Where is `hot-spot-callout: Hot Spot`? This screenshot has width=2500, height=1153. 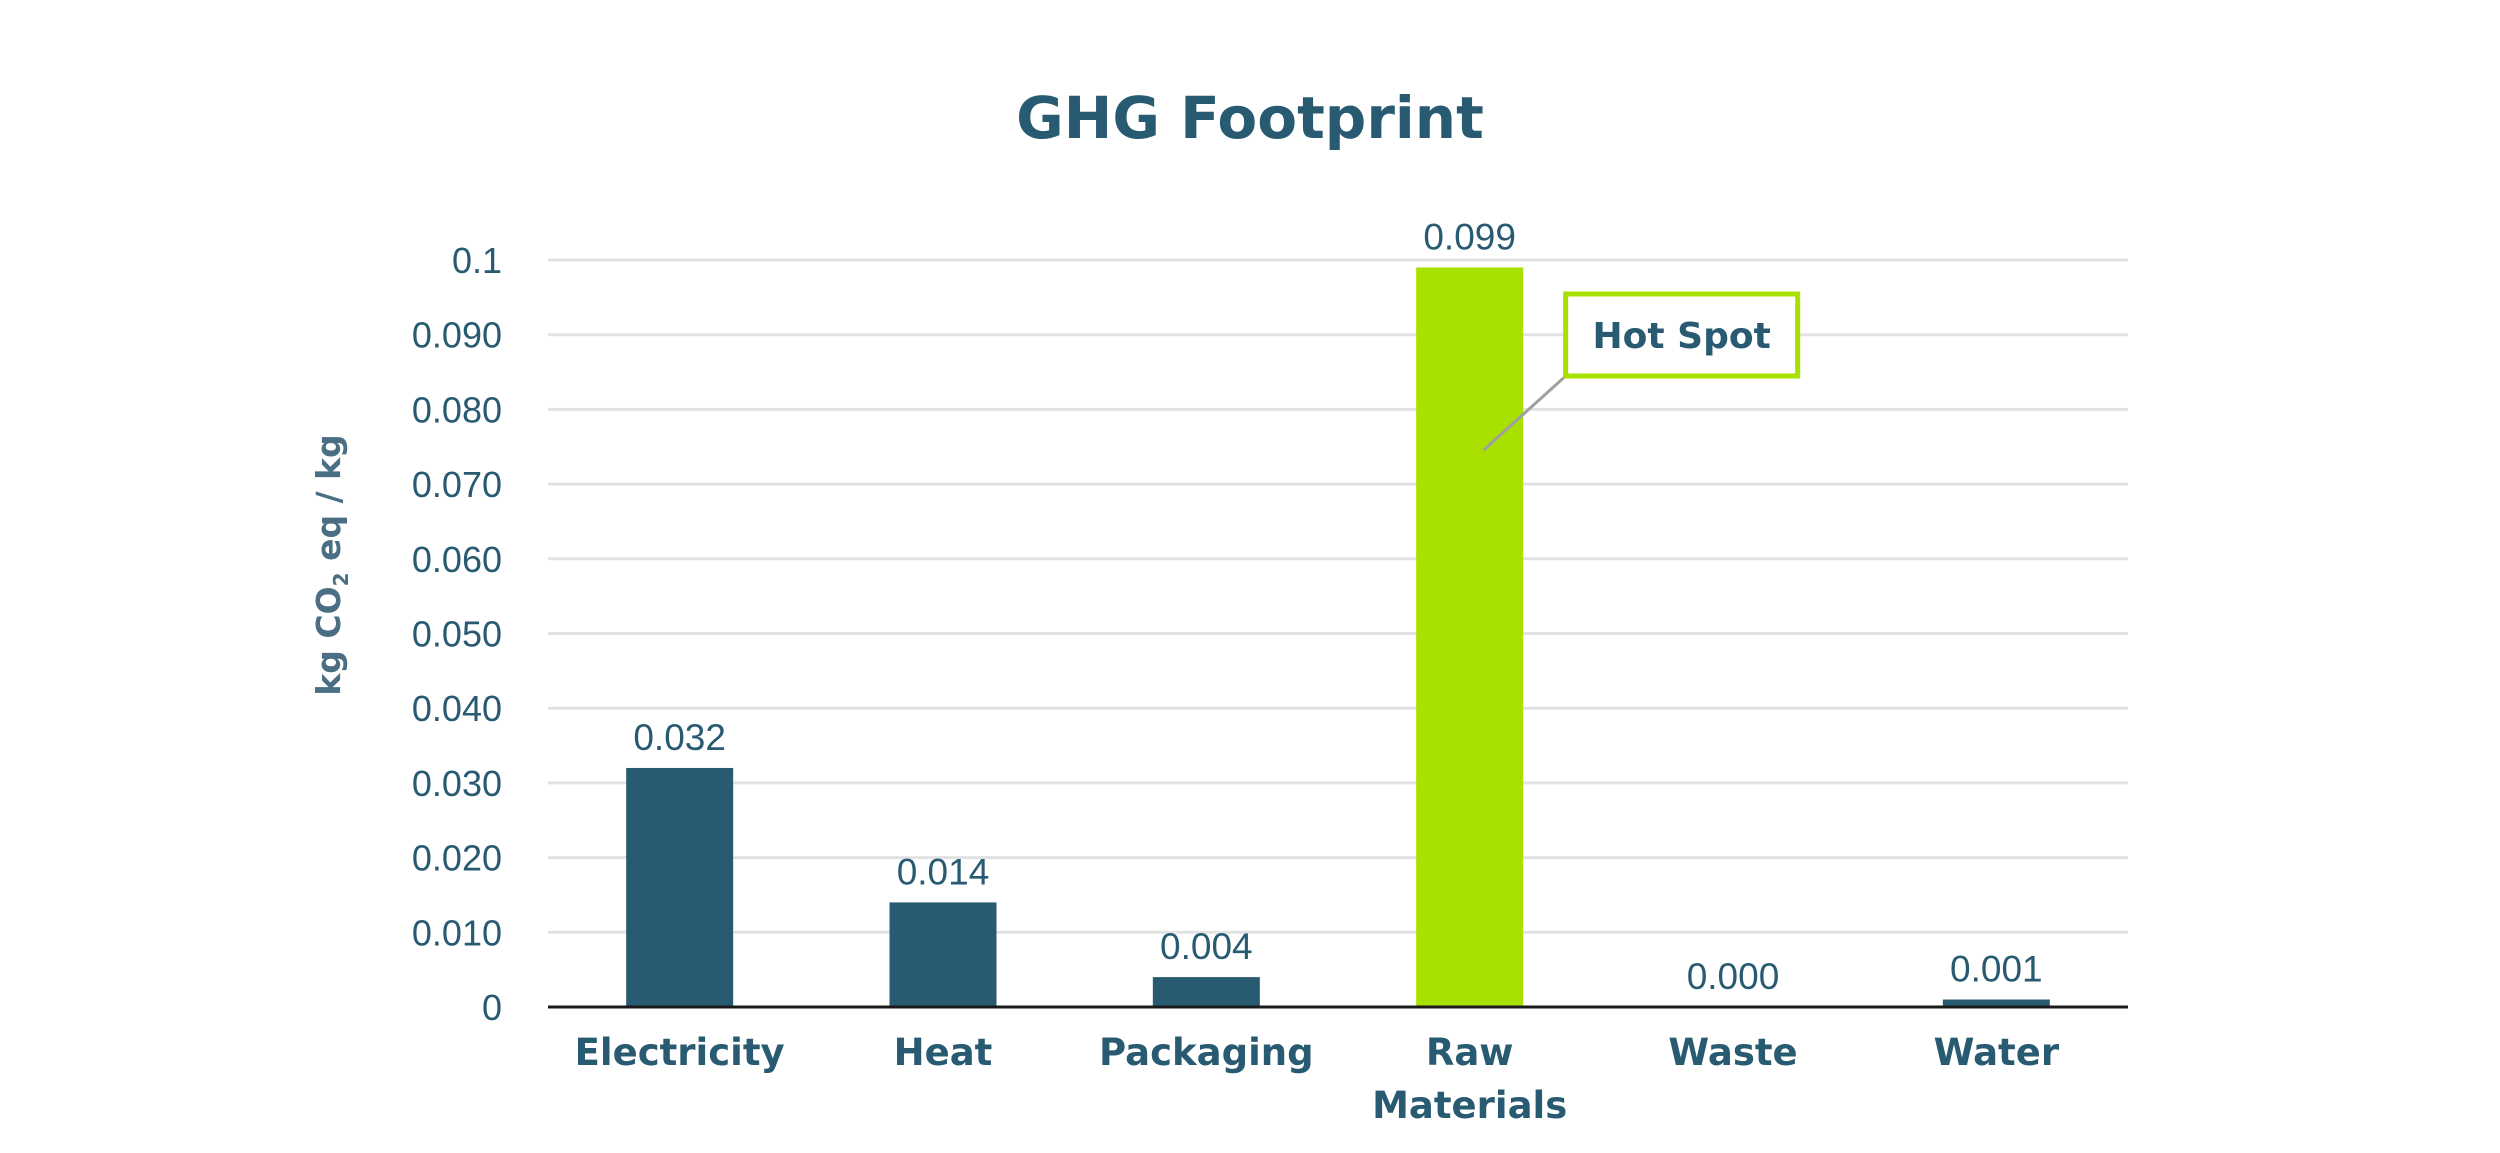 hot-spot-callout: Hot Spot is located at coordinates (1641, 371).